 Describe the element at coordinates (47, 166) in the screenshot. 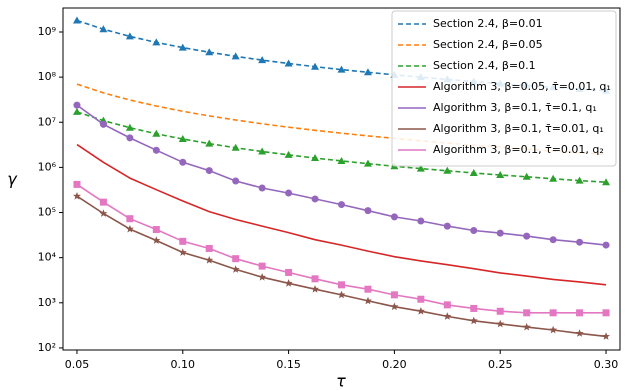

I see `y-tick-label: 10⁶` at that location.